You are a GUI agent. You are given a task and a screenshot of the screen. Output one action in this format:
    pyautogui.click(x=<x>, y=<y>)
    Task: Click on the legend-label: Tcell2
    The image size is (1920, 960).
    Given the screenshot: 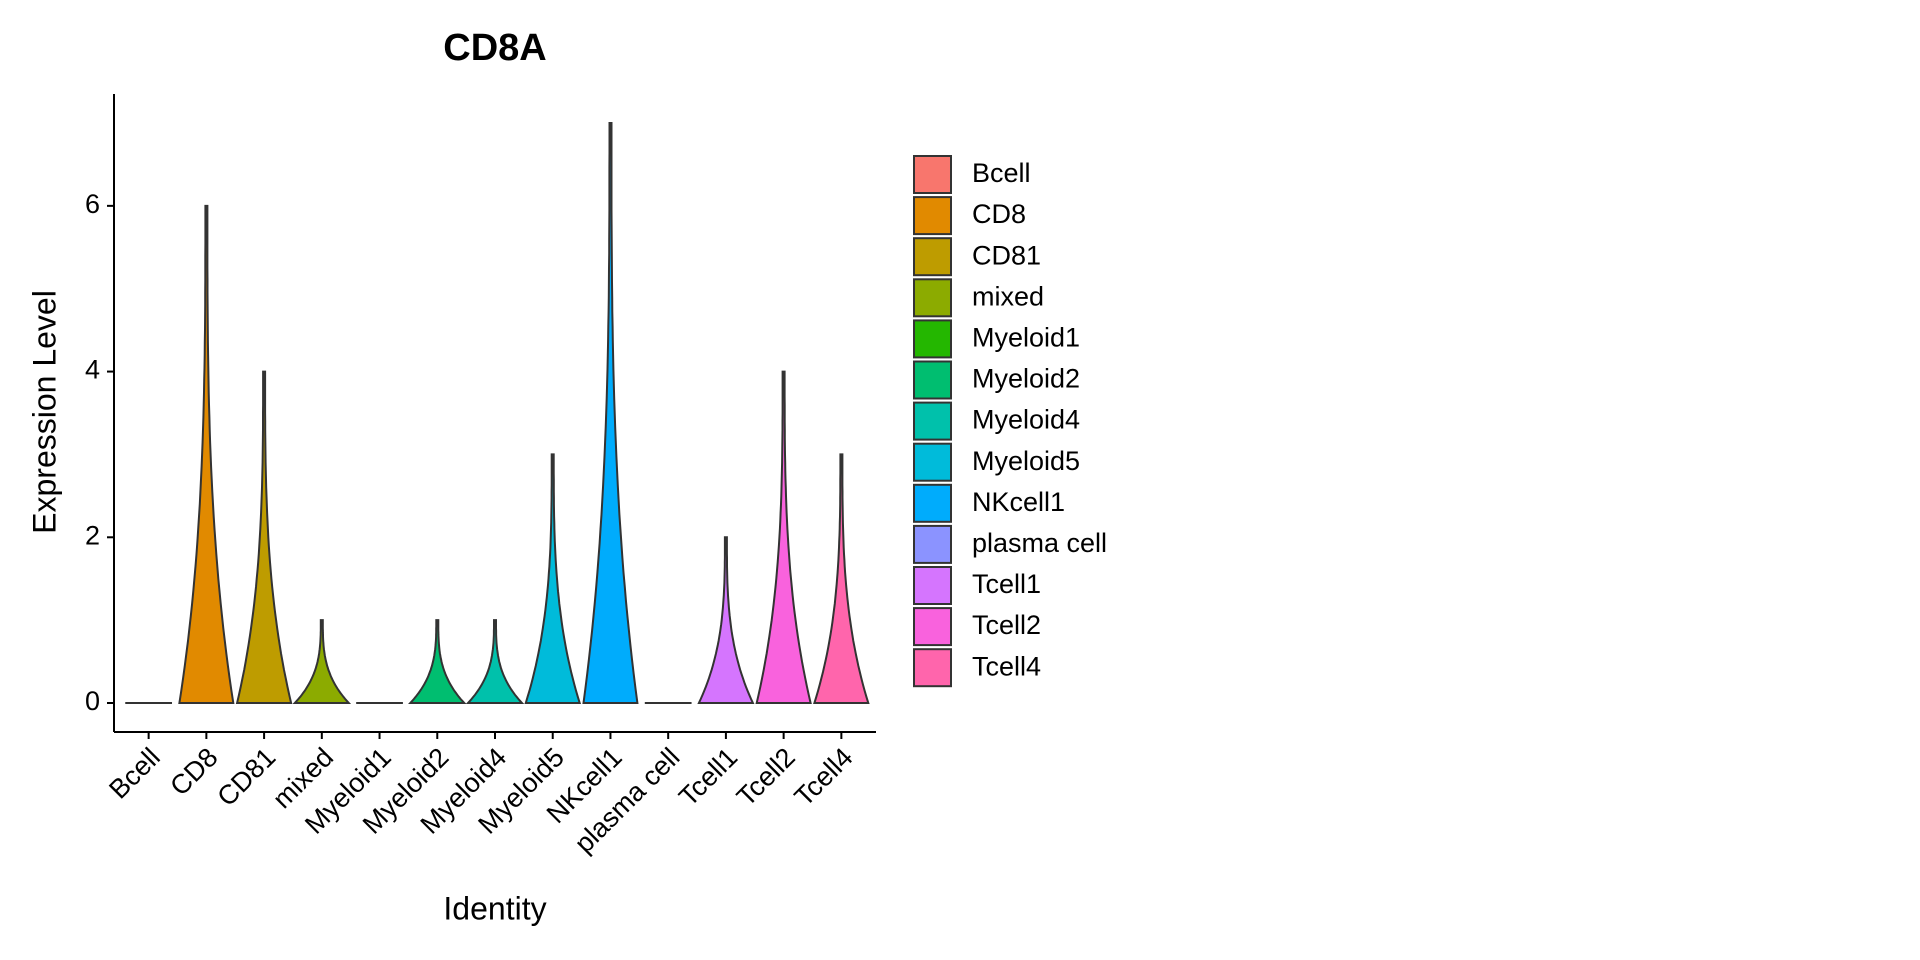 What is the action you would take?
    pyautogui.click(x=1006, y=625)
    